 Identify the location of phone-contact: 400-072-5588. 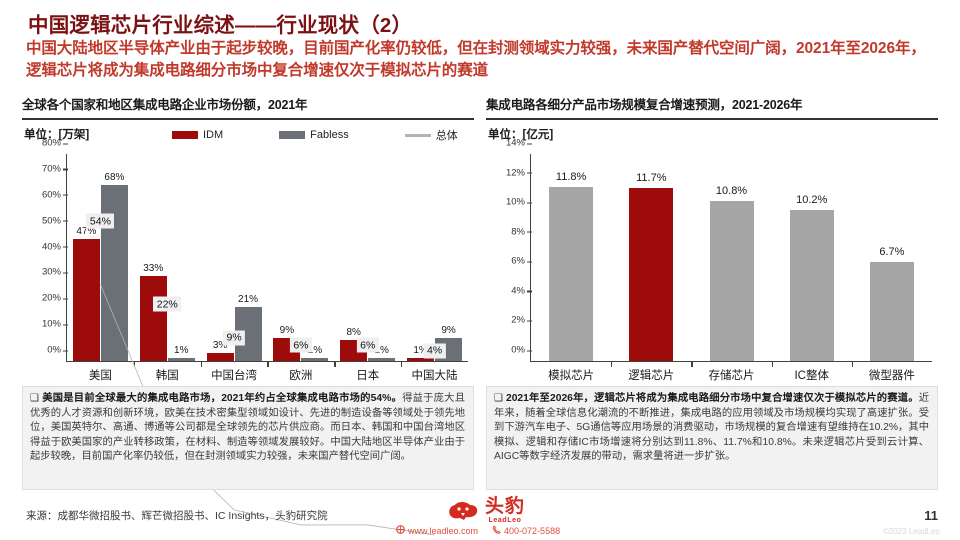
(526, 530).